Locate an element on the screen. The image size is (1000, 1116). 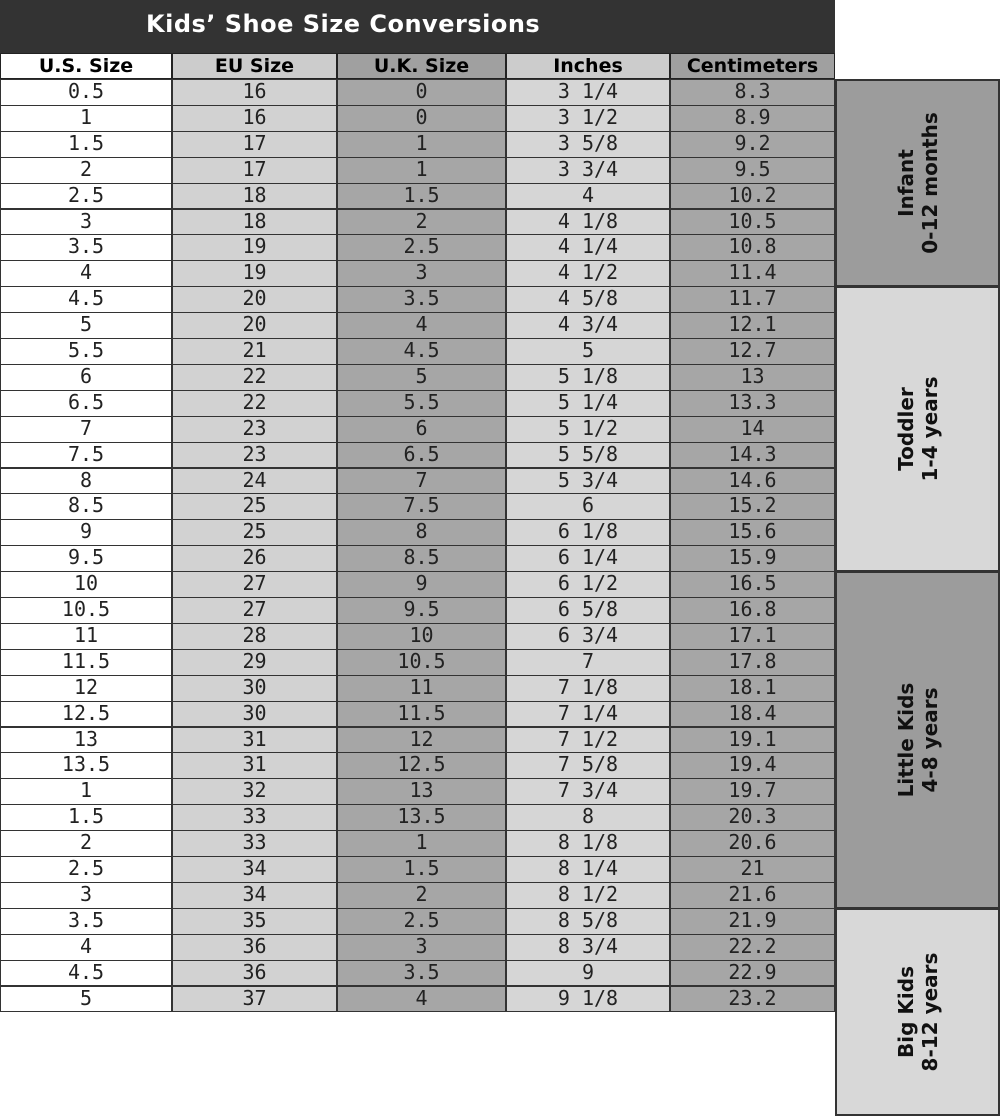
table-cell: 8 1/8 is located at coordinates (588, 843).